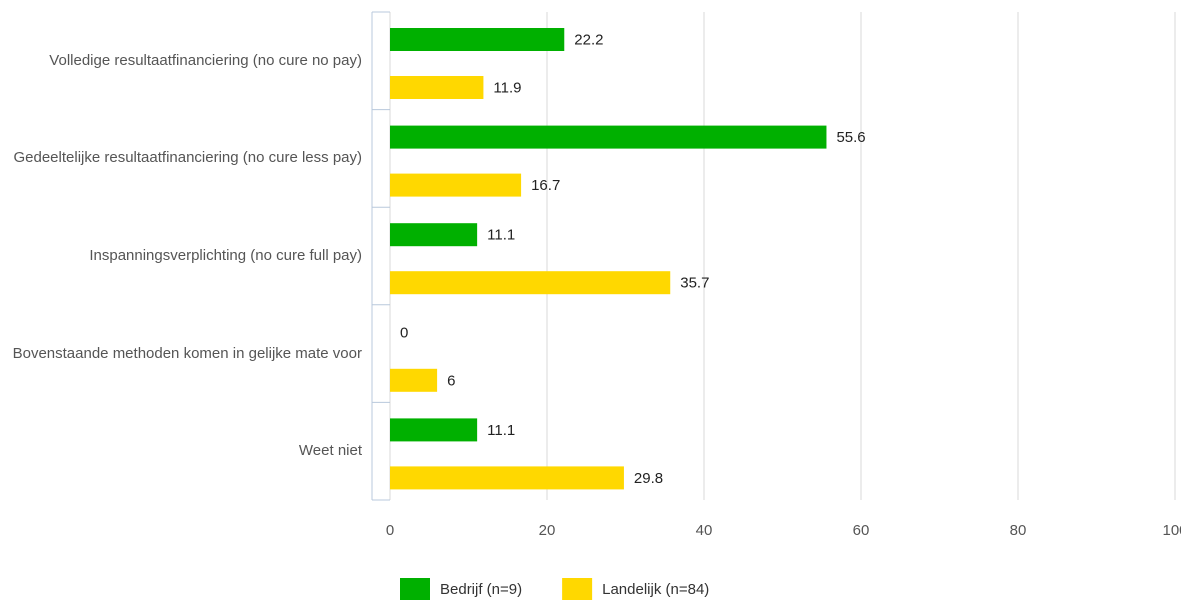  What do you see at coordinates (655, 589) in the screenshot?
I see `legend-label: Landelijk (n=84)` at bounding box center [655, 589].